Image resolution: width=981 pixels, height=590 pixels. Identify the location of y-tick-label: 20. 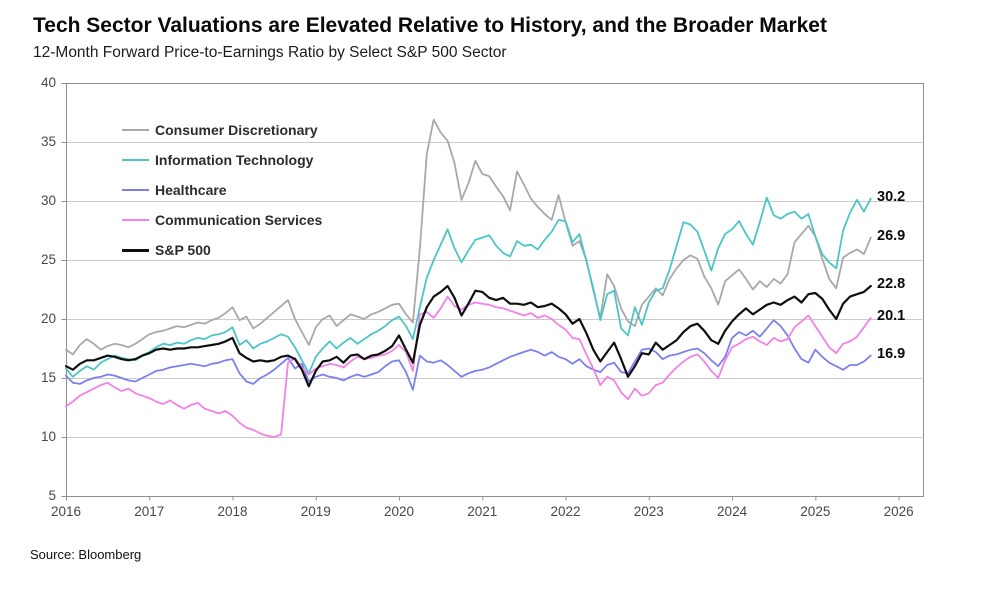
(48, 318).